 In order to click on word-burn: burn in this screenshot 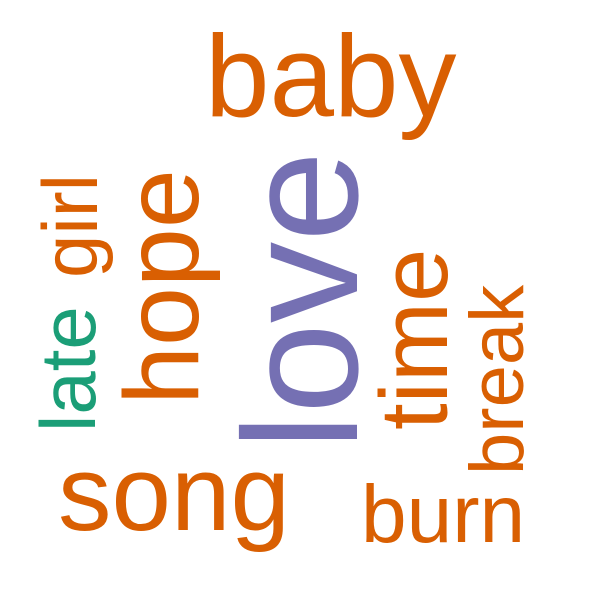, I will do `click(443, 514)`.